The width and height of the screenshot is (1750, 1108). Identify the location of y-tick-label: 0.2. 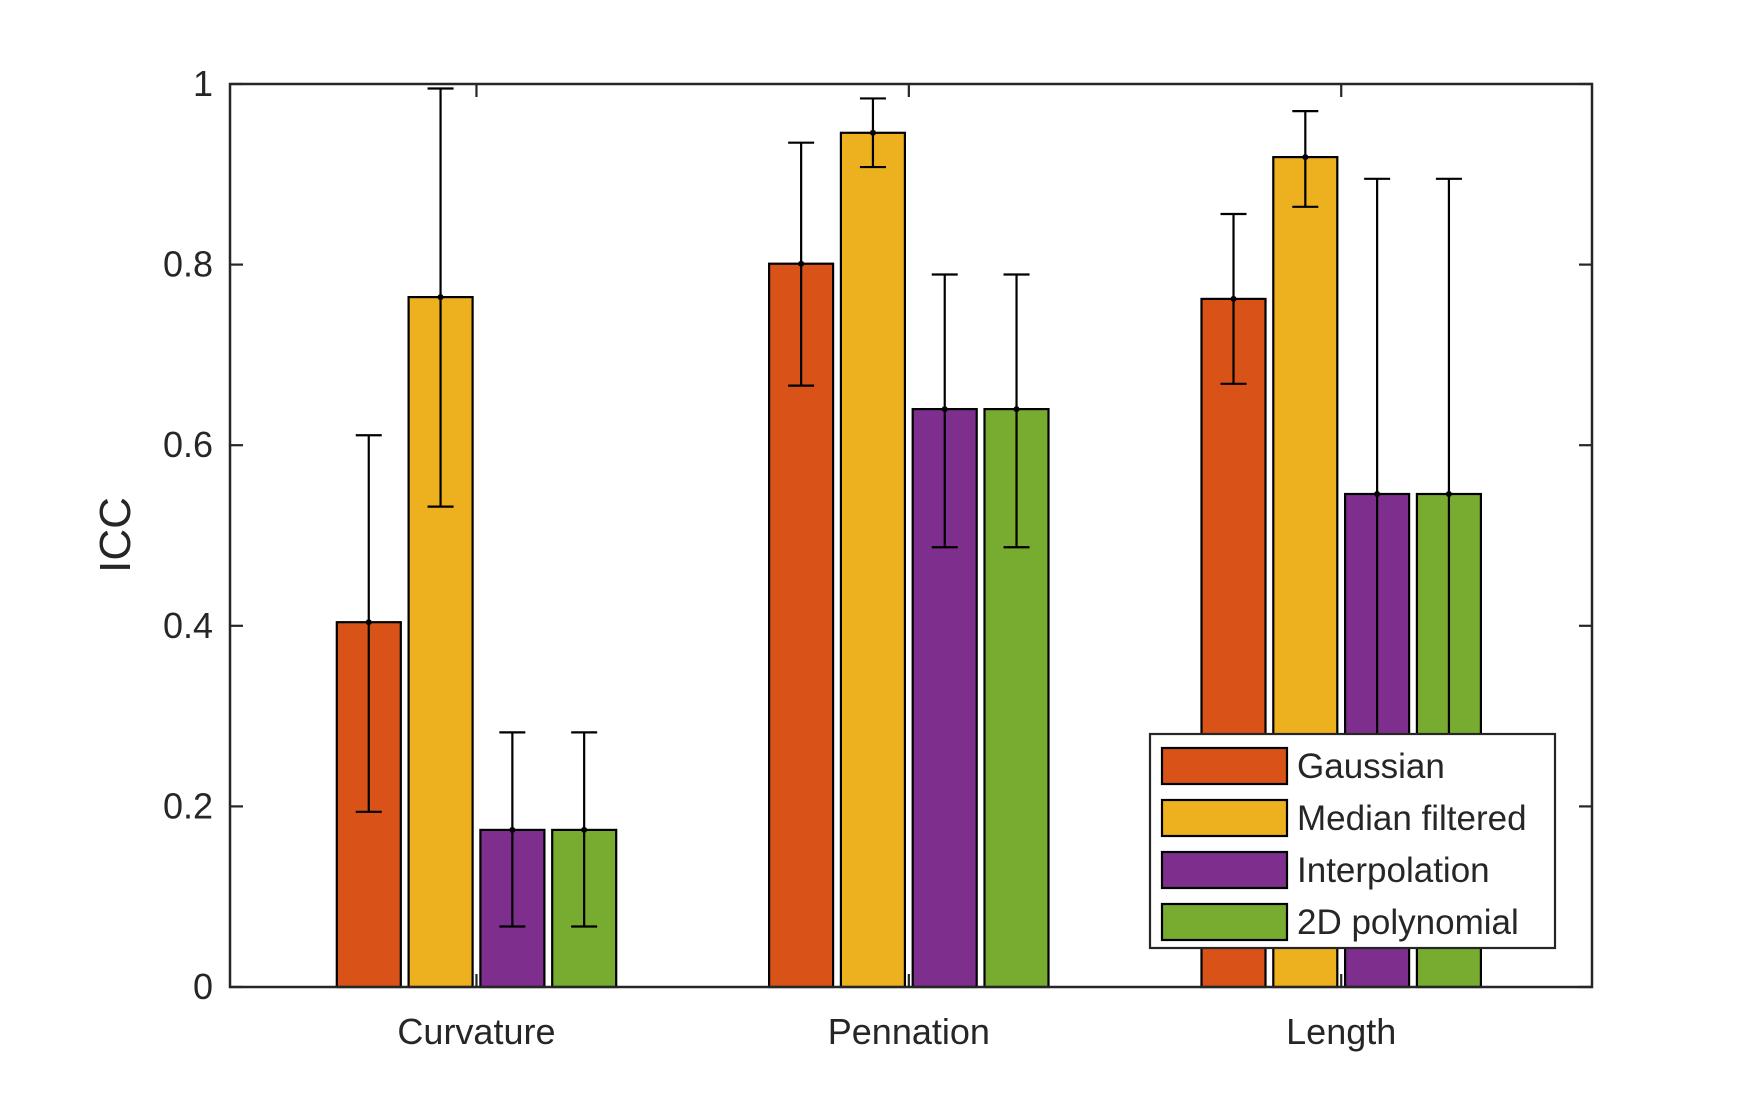
(188, 805).